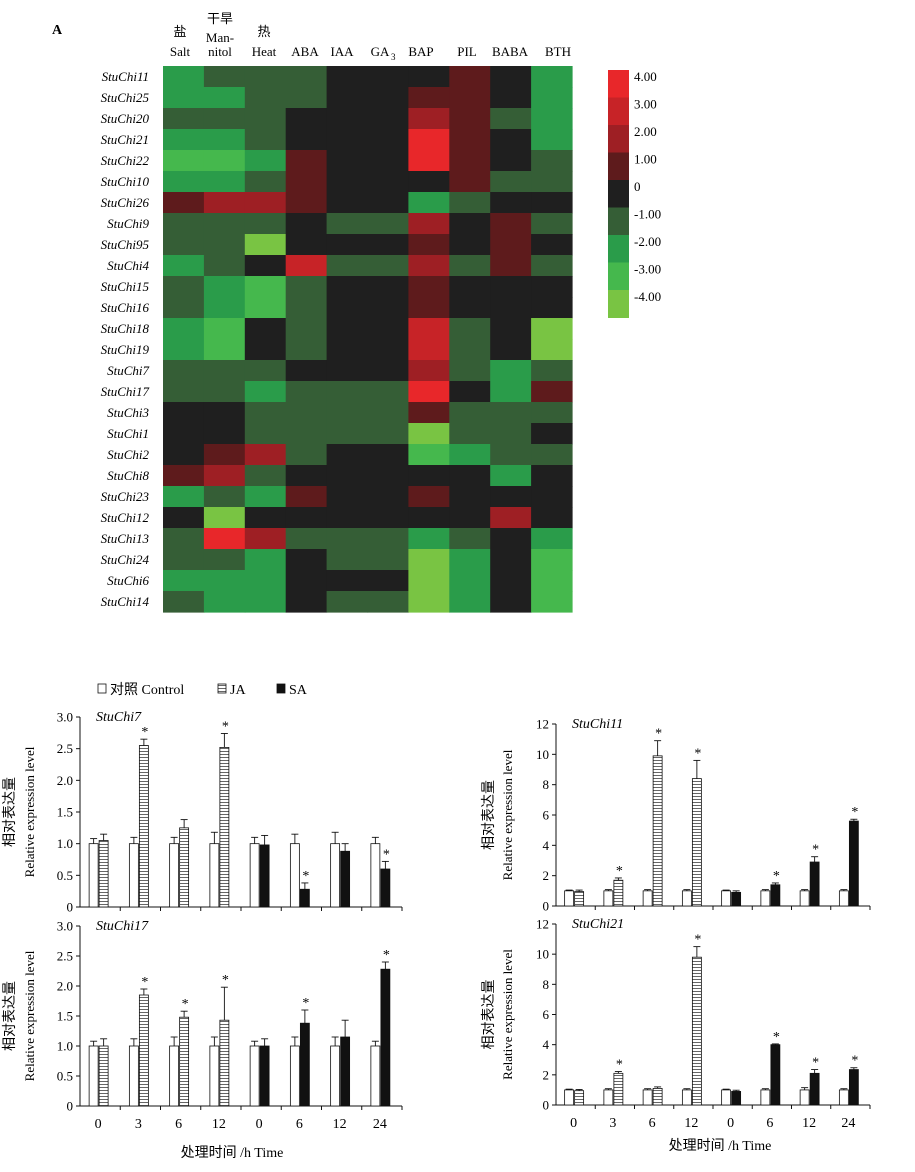  What do you see at coordinates (232, 1153) in the screenshot?
I see `x-axis-title-left: 处理时间 /h Time` at bounding box center [232, 1153].